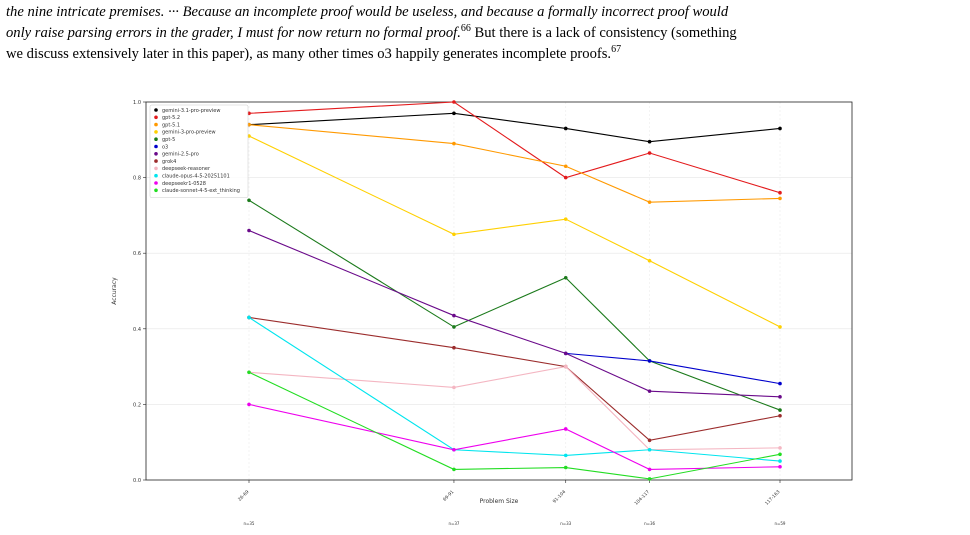  Describe the element at coordinates (189, 133) in the screenshot. I see `legend-entry: gemini-3-pro-preview` at that location.